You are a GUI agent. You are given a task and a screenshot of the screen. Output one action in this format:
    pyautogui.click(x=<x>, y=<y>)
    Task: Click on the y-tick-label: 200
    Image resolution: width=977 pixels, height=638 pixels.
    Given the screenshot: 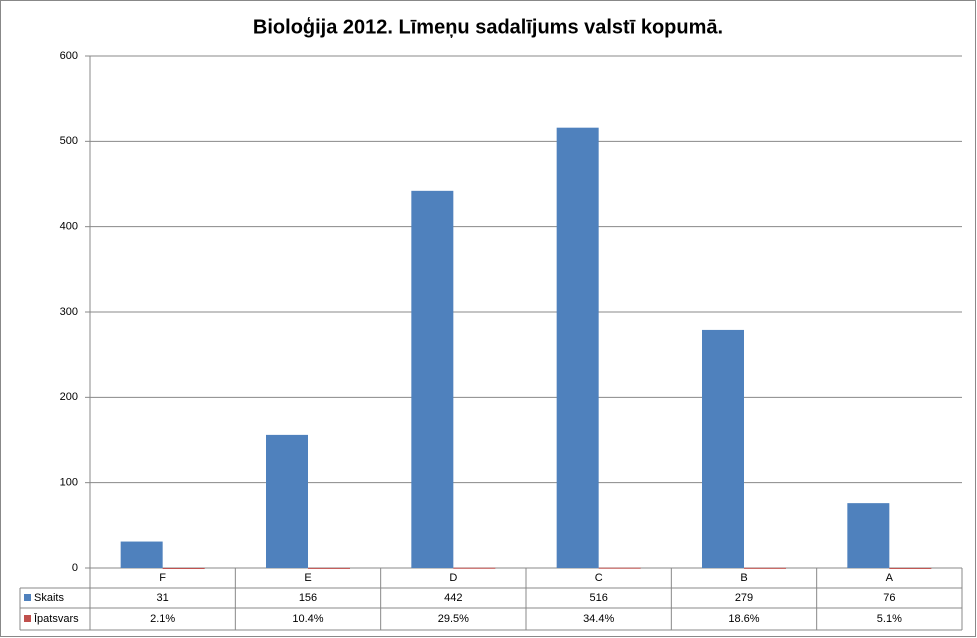 What is the action you would take?
    pyautogui.click(x=69, y=397)
    